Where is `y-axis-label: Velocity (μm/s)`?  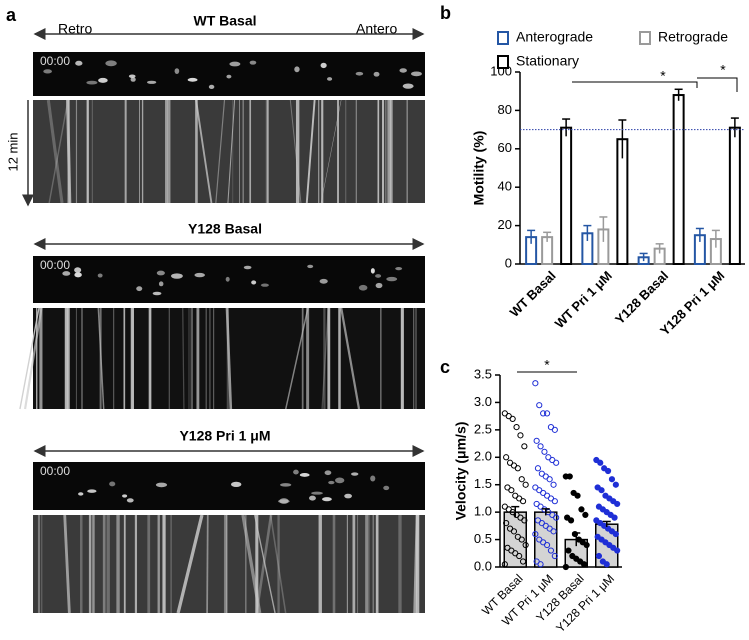 y-axis-label: Velocity (μm/s) is located at coordinates (461, 471).